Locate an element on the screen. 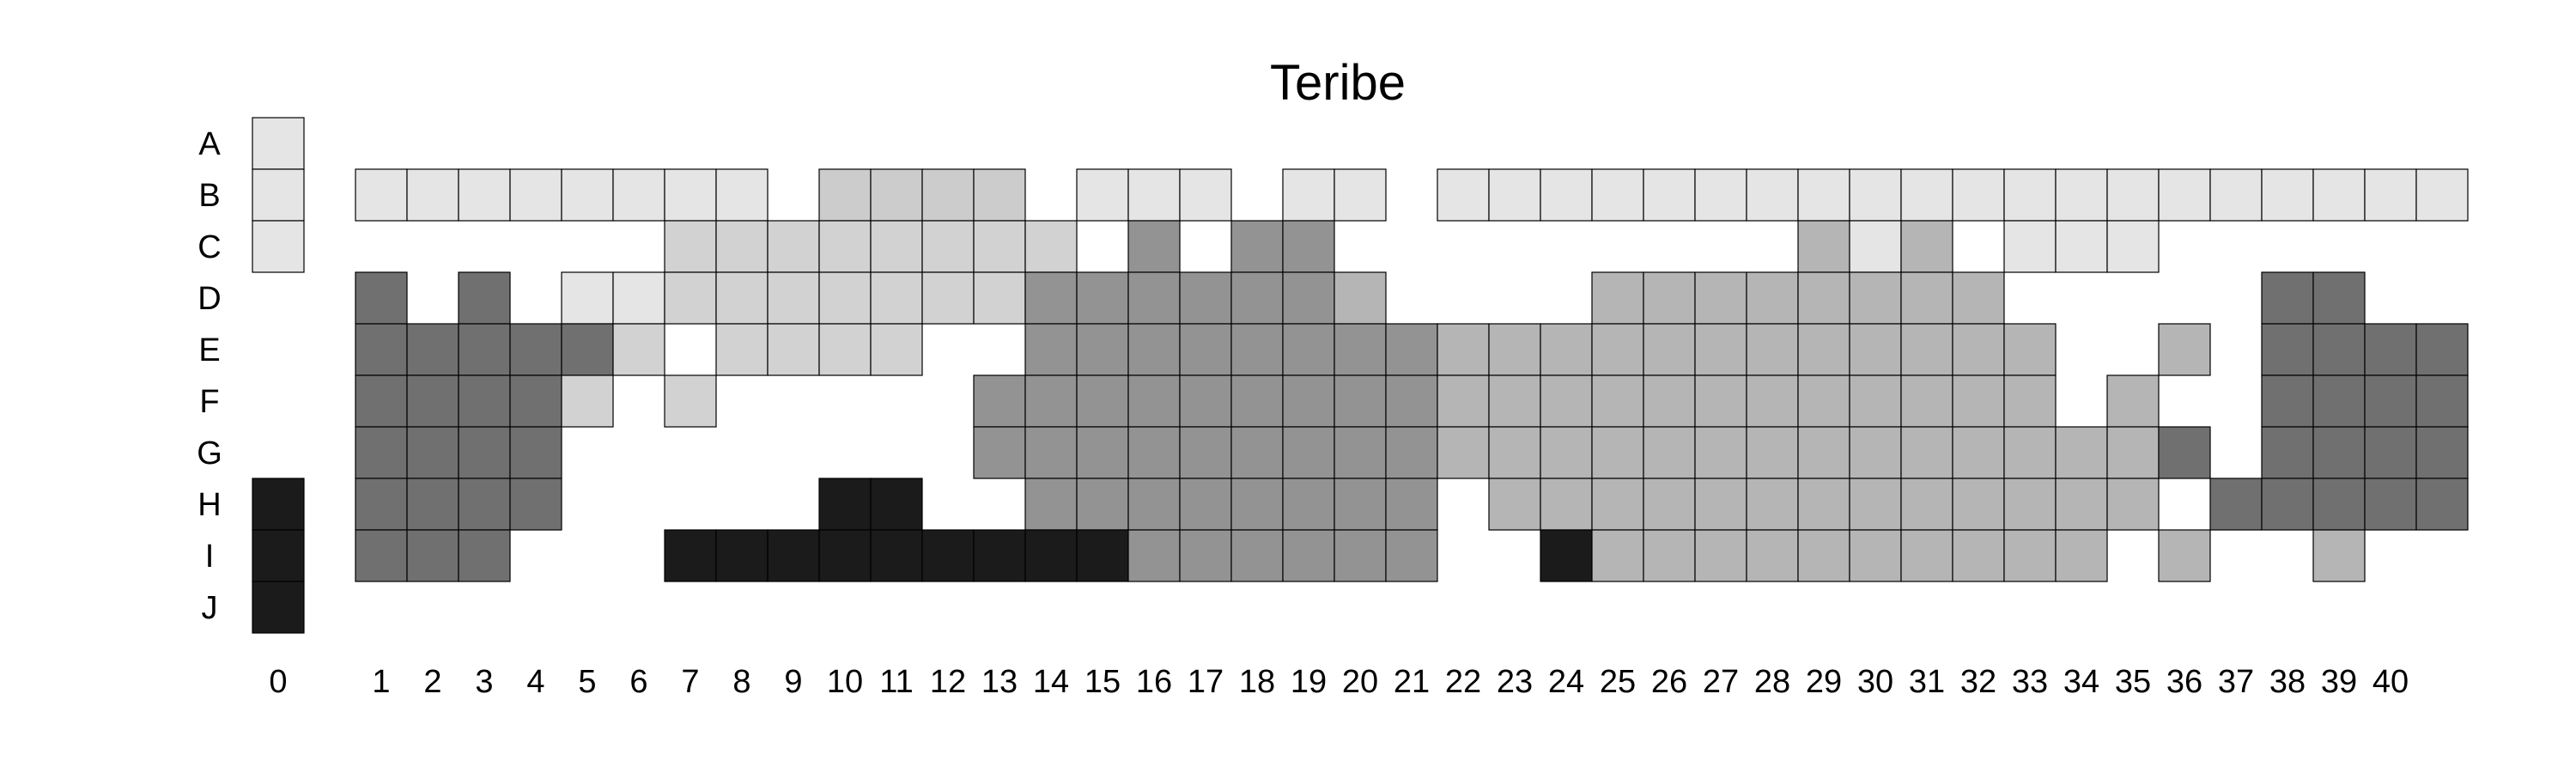 Image resolution: width=2576 pixels, height=773 pixels. heatmap-cell-D9 is located at coordinates (793, 298).